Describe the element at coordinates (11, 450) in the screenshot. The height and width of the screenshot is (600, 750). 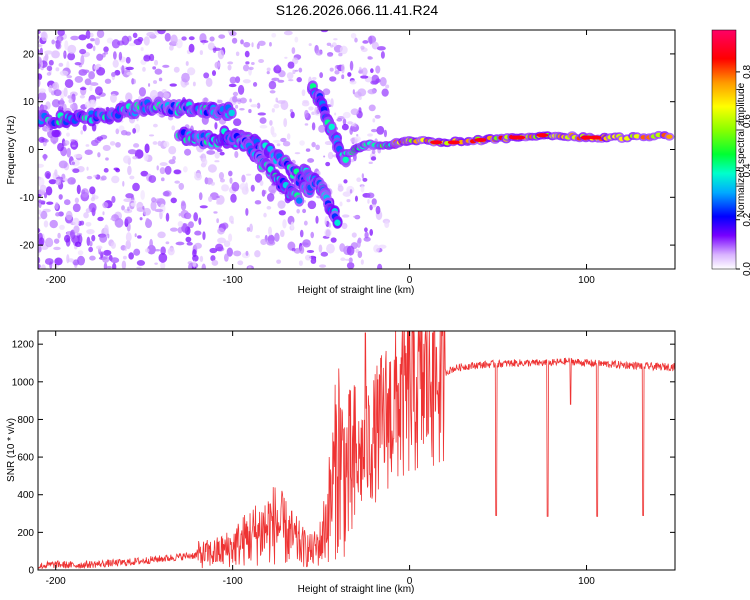
I see `snr-y-label: SNR (10 * v/v)` at that location.